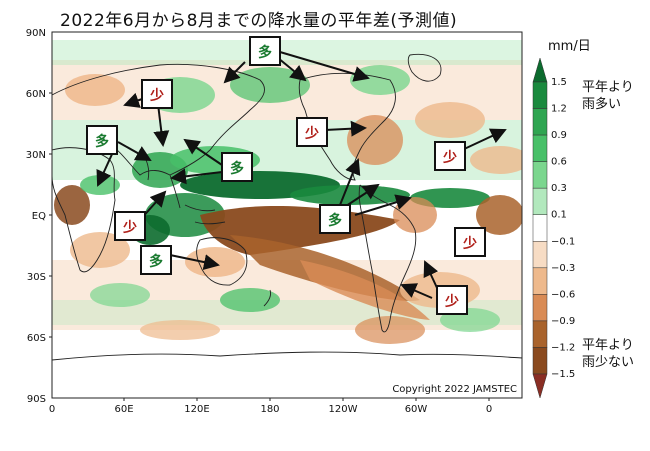 The width and height of the screenshot is (650, 451). What do you see at coordinates (259, 21) in the screenshot?
I see `map-title: 2022年6月から8月までの降水量の平年差(予測値)` at bounding box center [259, 21].